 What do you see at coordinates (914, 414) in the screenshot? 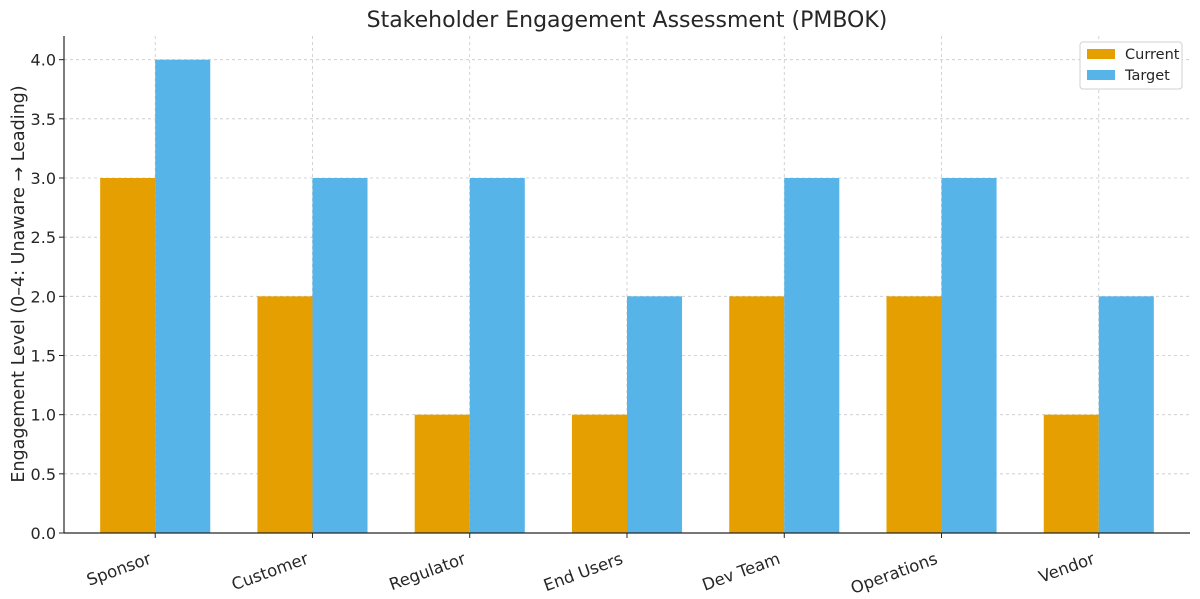
I see `bar-current-operations` at bounding box center [914, 414].